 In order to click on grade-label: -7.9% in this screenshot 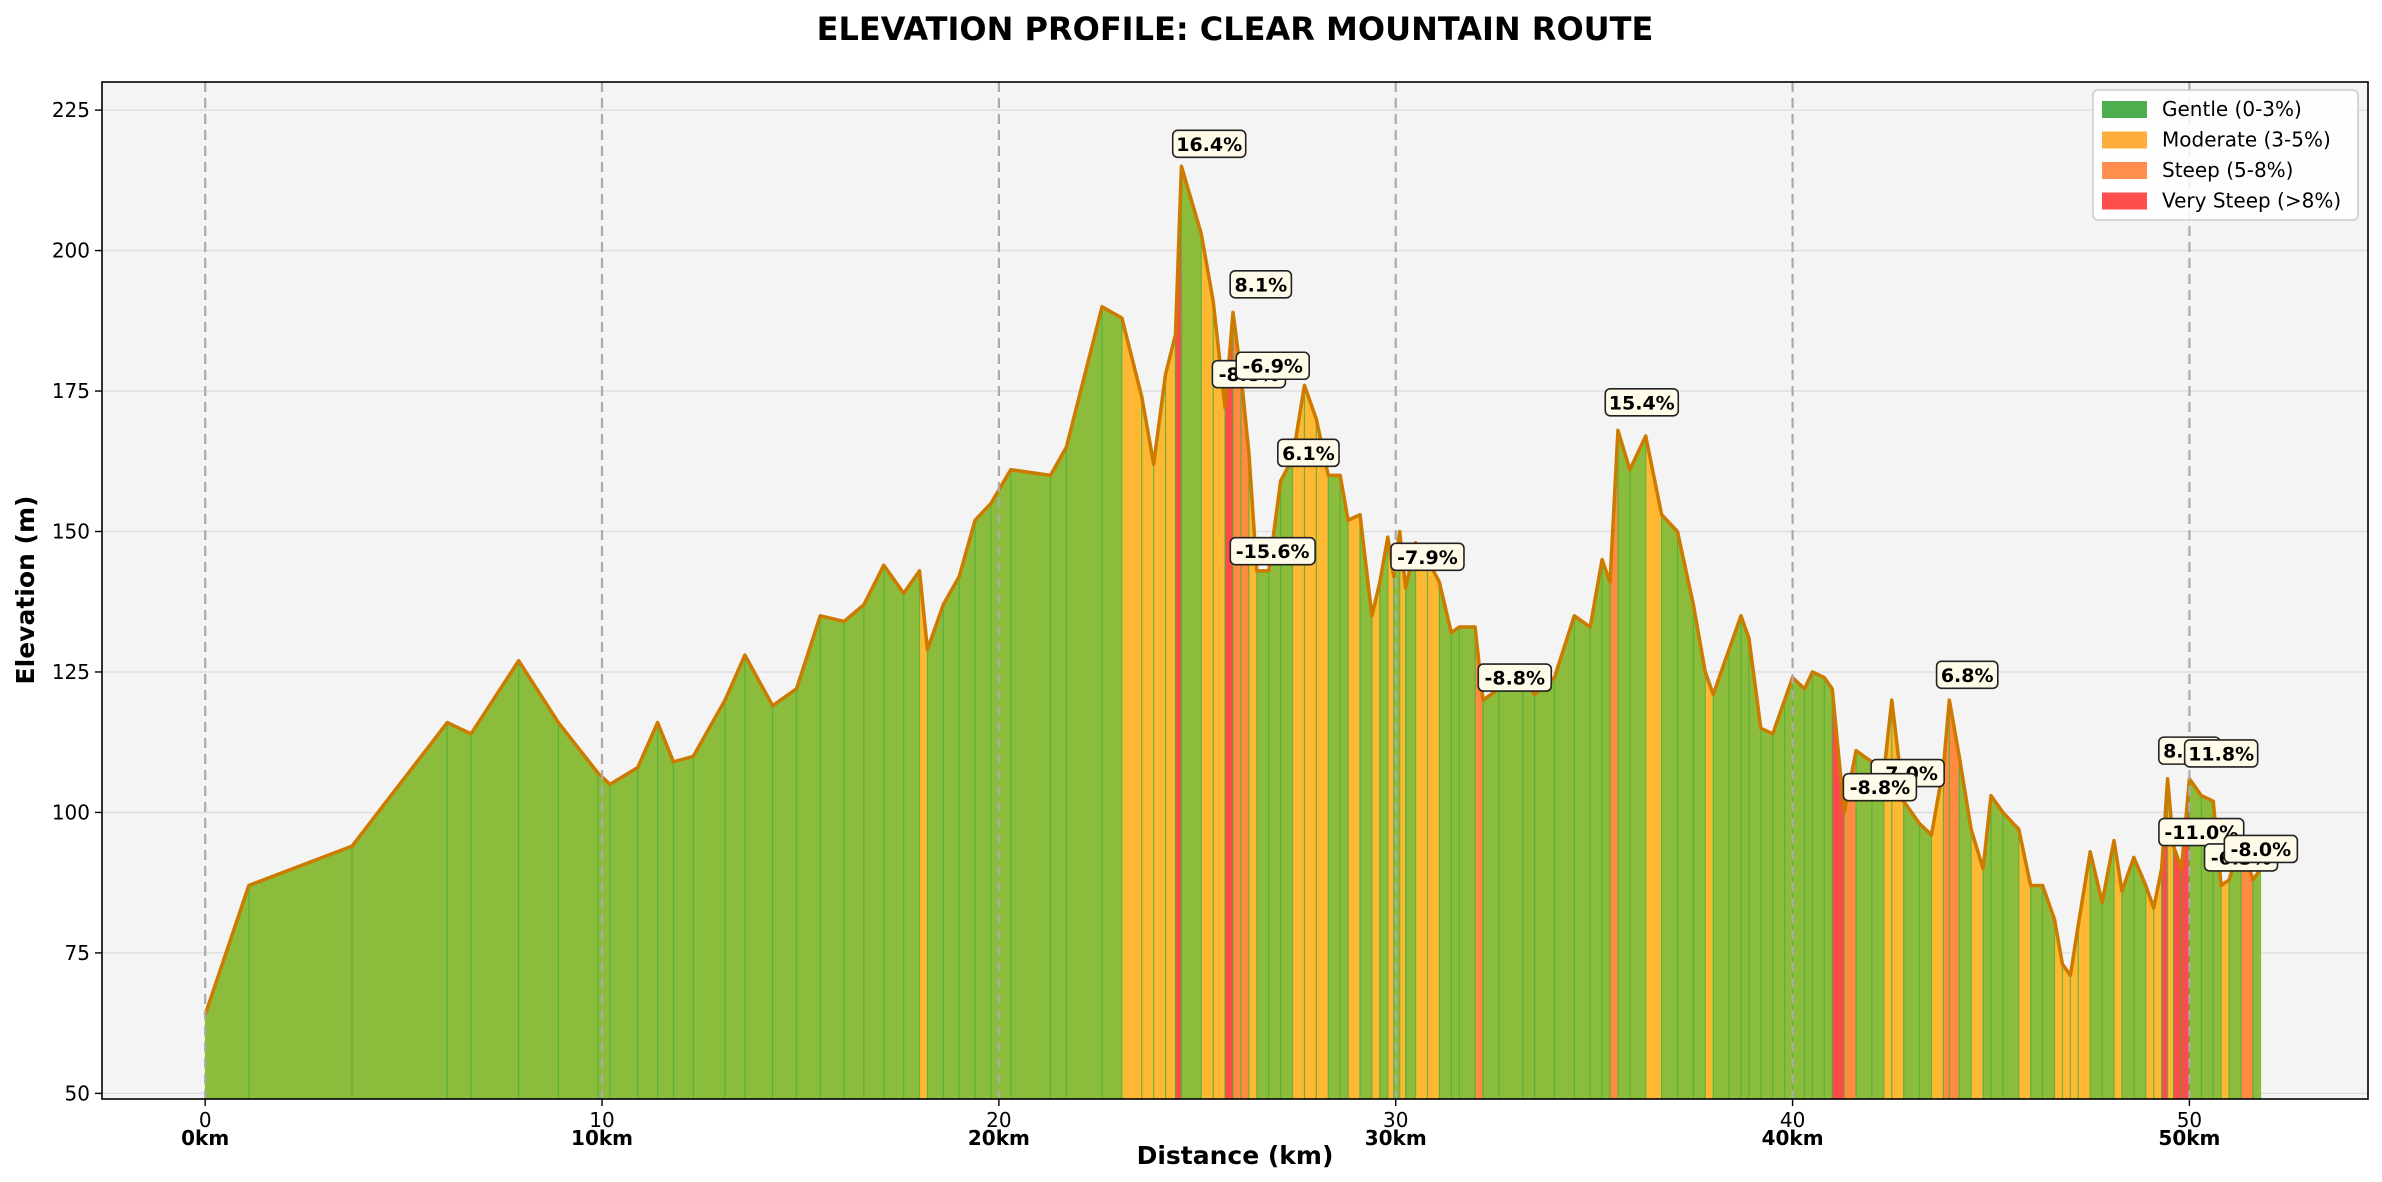, I will do `click(1427, 558)`.